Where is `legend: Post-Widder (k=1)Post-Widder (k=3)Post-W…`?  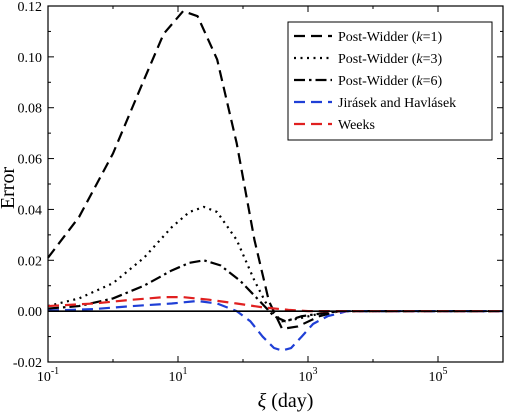
legend: Post-Widder (k=1)Post-Widder (k=3)Post-W… is located at coordinates (390, 81).